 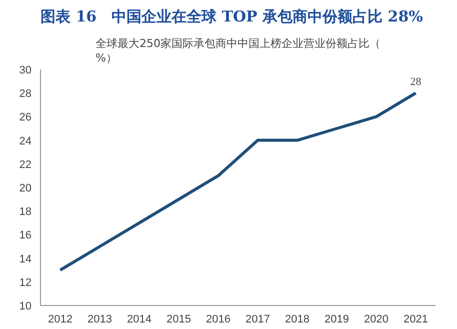 I want to click on x-tick-label: 2013, so click(x=100, y=320).